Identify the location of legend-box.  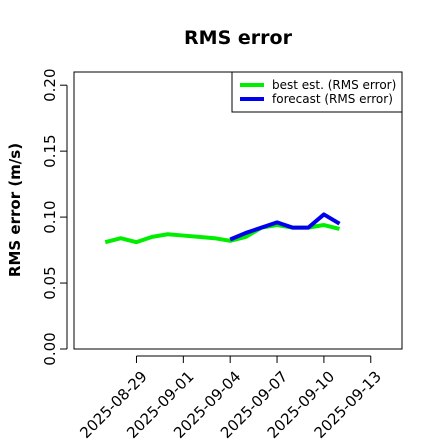
(317, 92).